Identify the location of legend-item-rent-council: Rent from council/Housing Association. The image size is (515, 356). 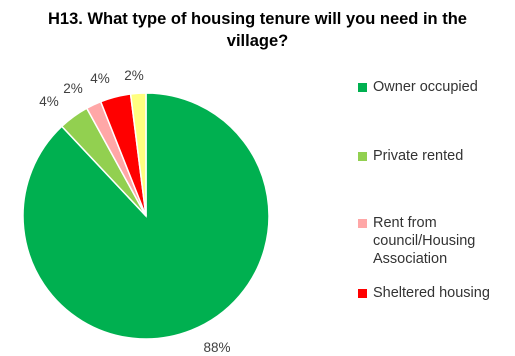
(435, 241).